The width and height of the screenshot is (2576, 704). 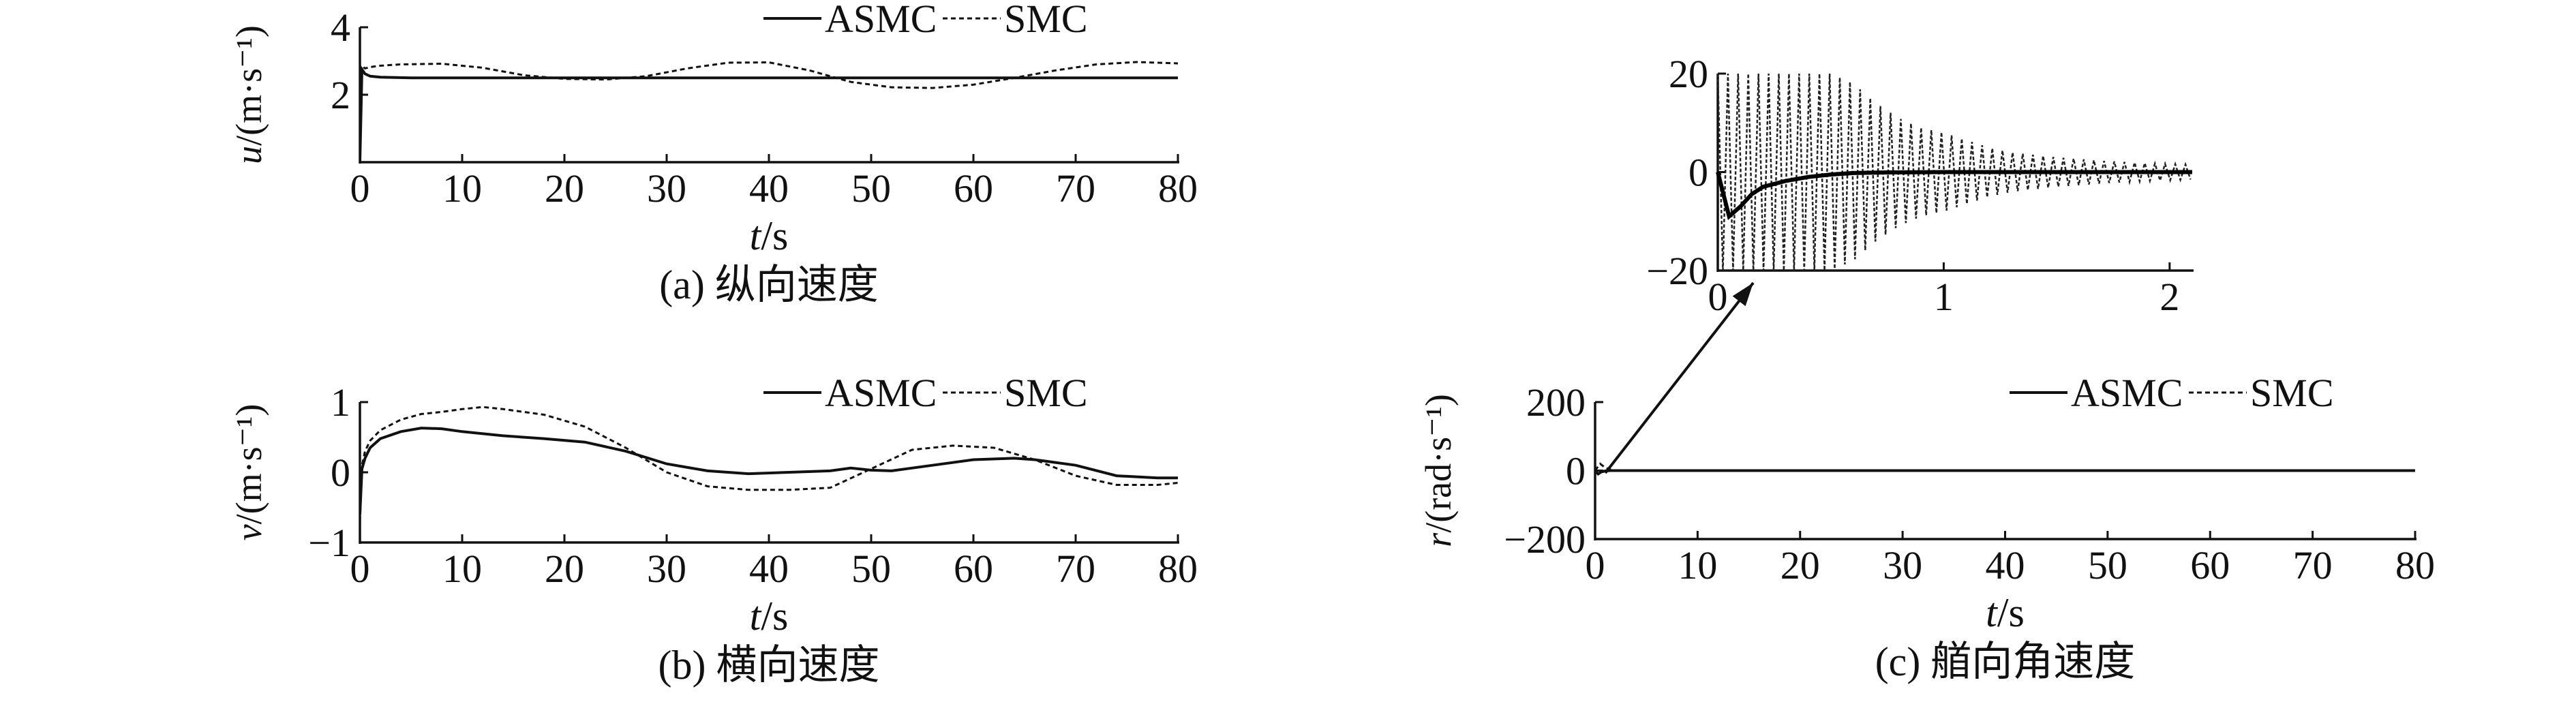 I want to click on zoom-arrow, so click(x=1680, y=377).